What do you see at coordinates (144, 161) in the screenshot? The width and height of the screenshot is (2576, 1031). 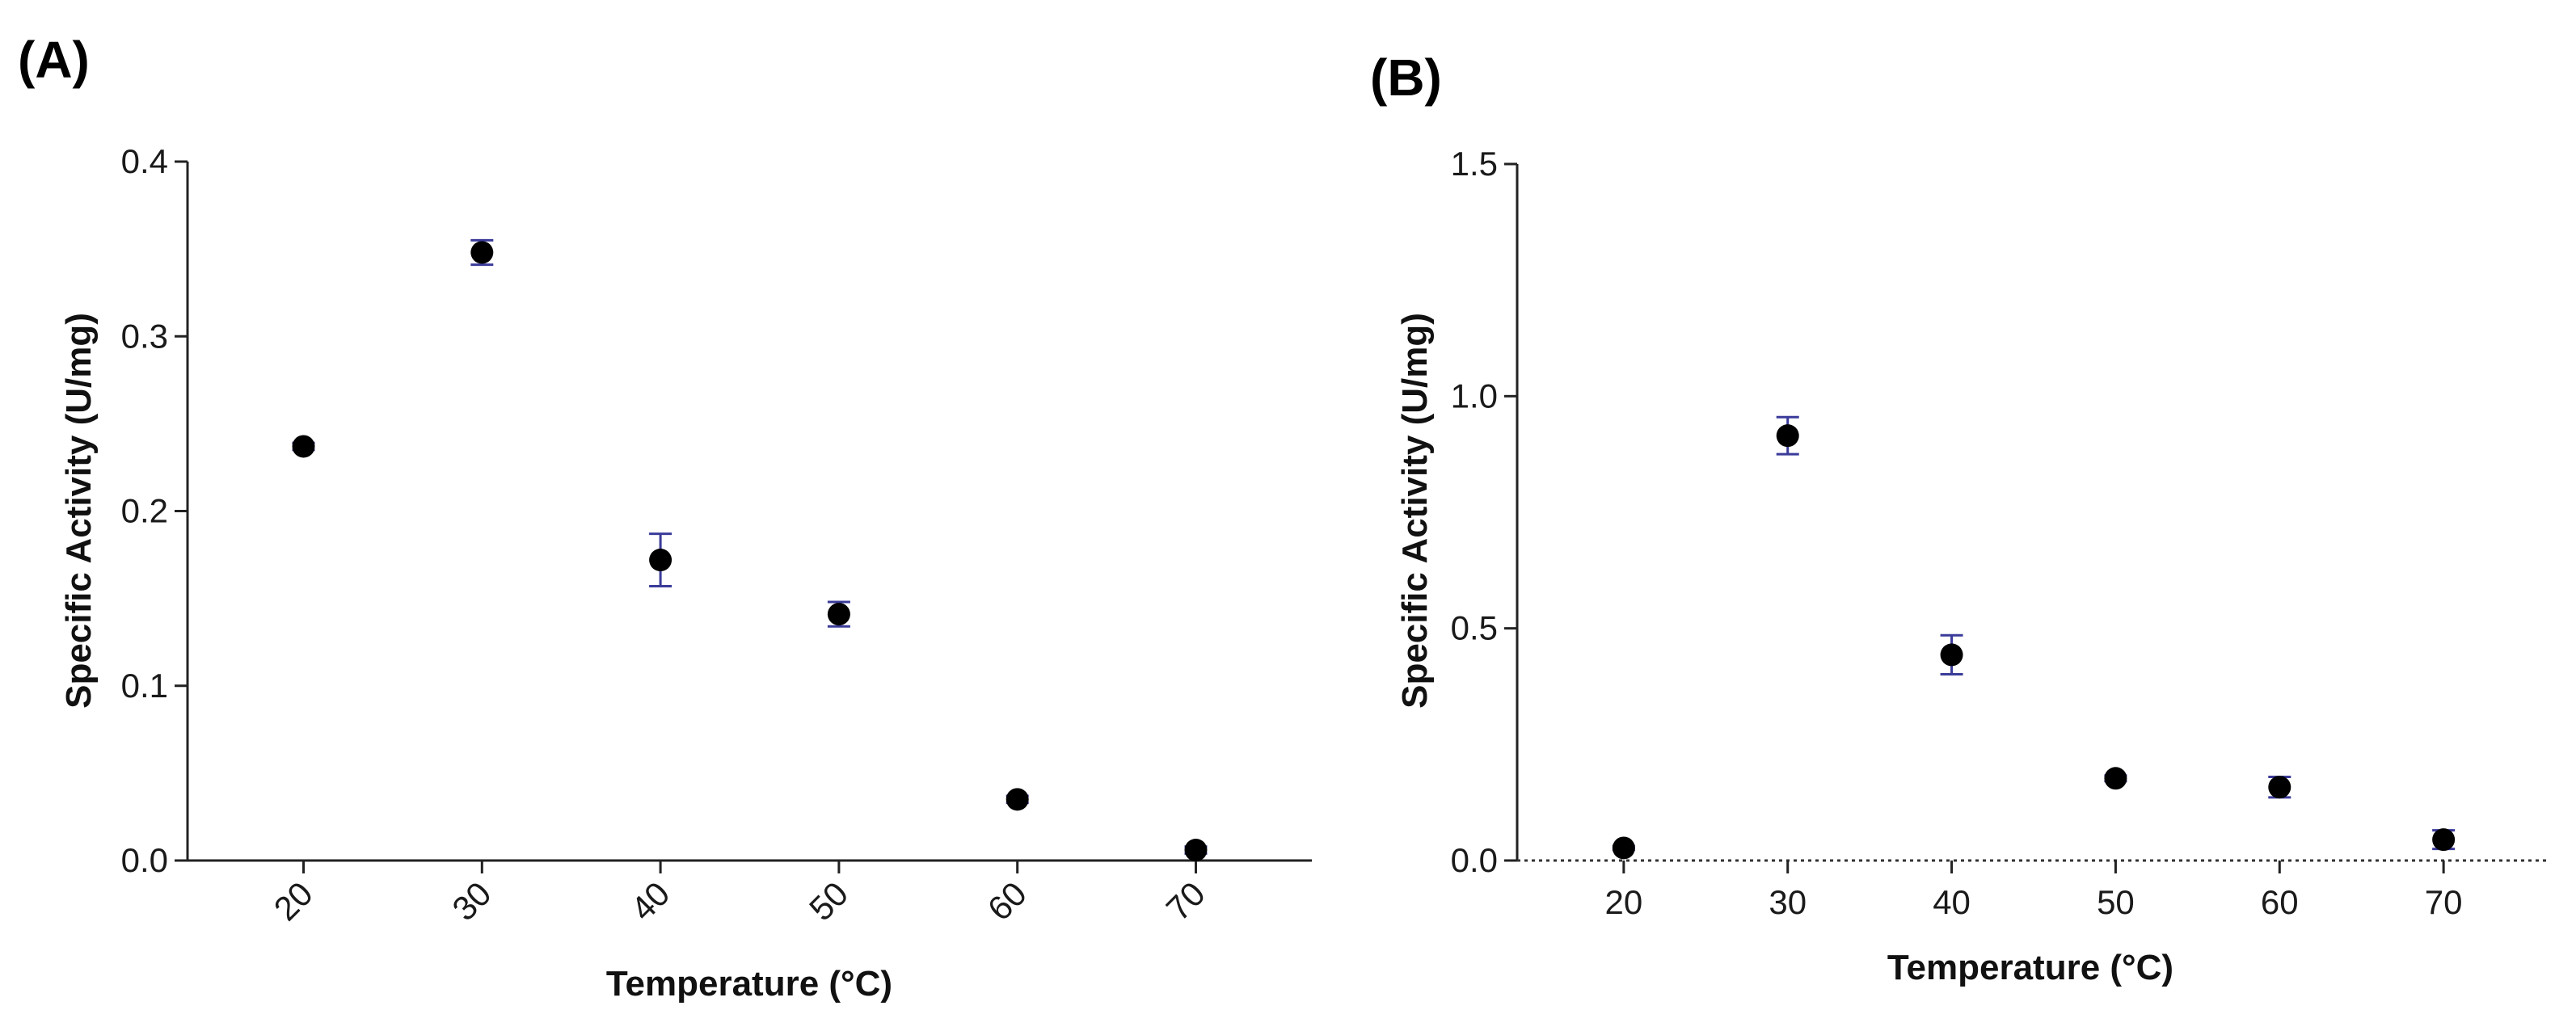 I see `panel-a-ytick-label: 0.4` at bounding box center [144, 161].